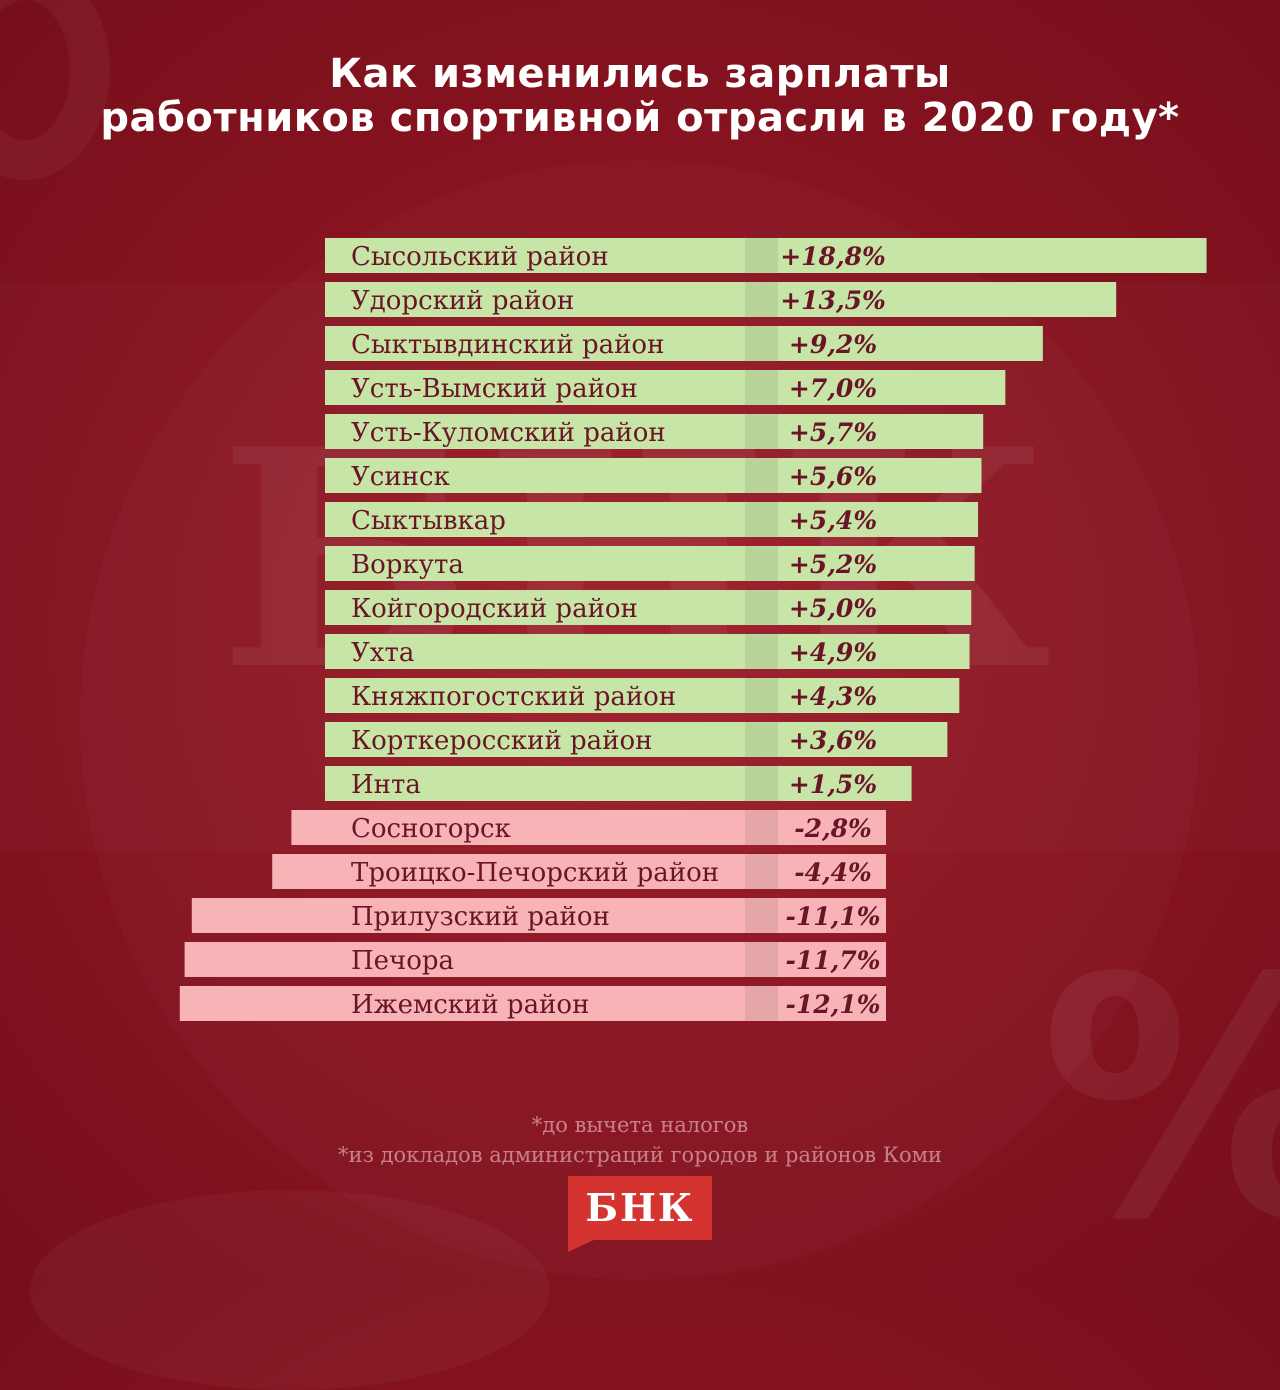  Describe the element at coordinates (1160, 1100) in the screenshot. I see `percent-decoration-icon: %` at that location.